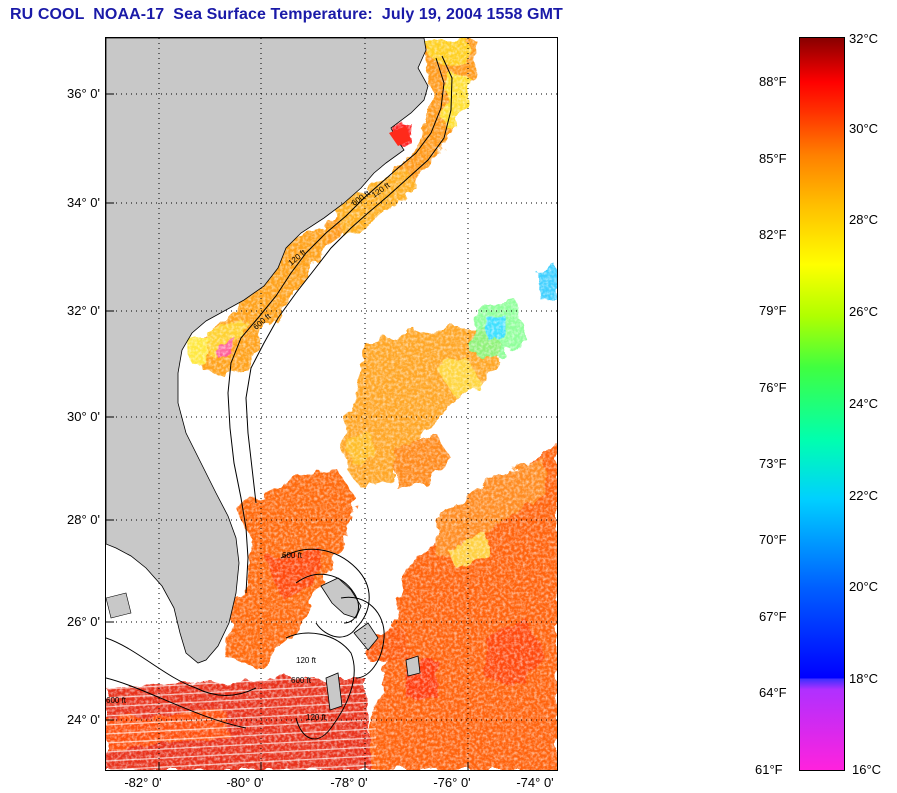 The width and height of the screenshot is (897, 793). I want to click on celsius-label: 20°C, so click(864, 586).